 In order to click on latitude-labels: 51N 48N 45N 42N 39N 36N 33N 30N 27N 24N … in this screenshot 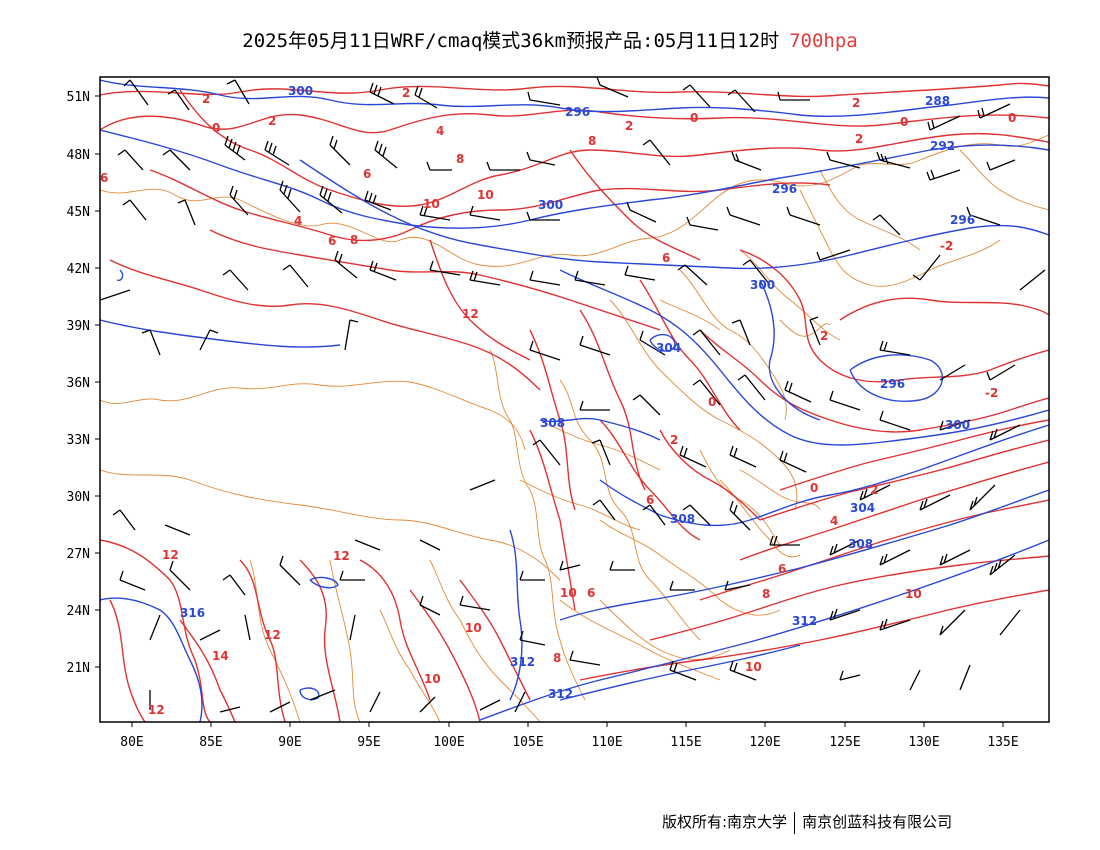, I will do `click(78, 383)`.